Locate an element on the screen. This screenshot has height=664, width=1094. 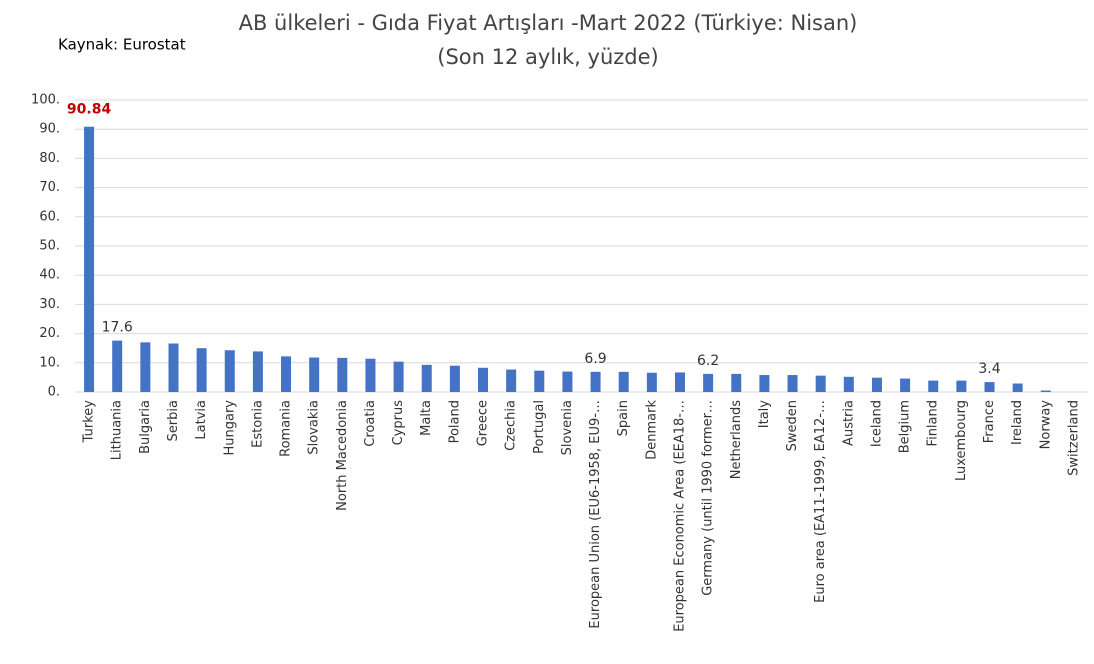
y-tick-label: 10. is located at coordinates (49, 362).